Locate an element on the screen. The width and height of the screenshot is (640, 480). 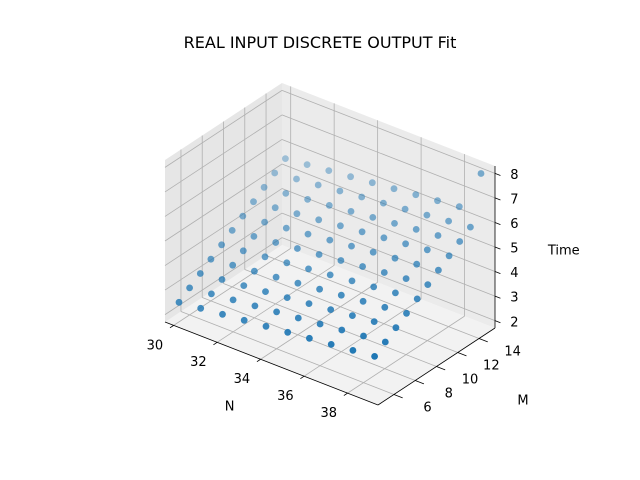
x-tick-label: 32 is located at coordinates (198, 362).